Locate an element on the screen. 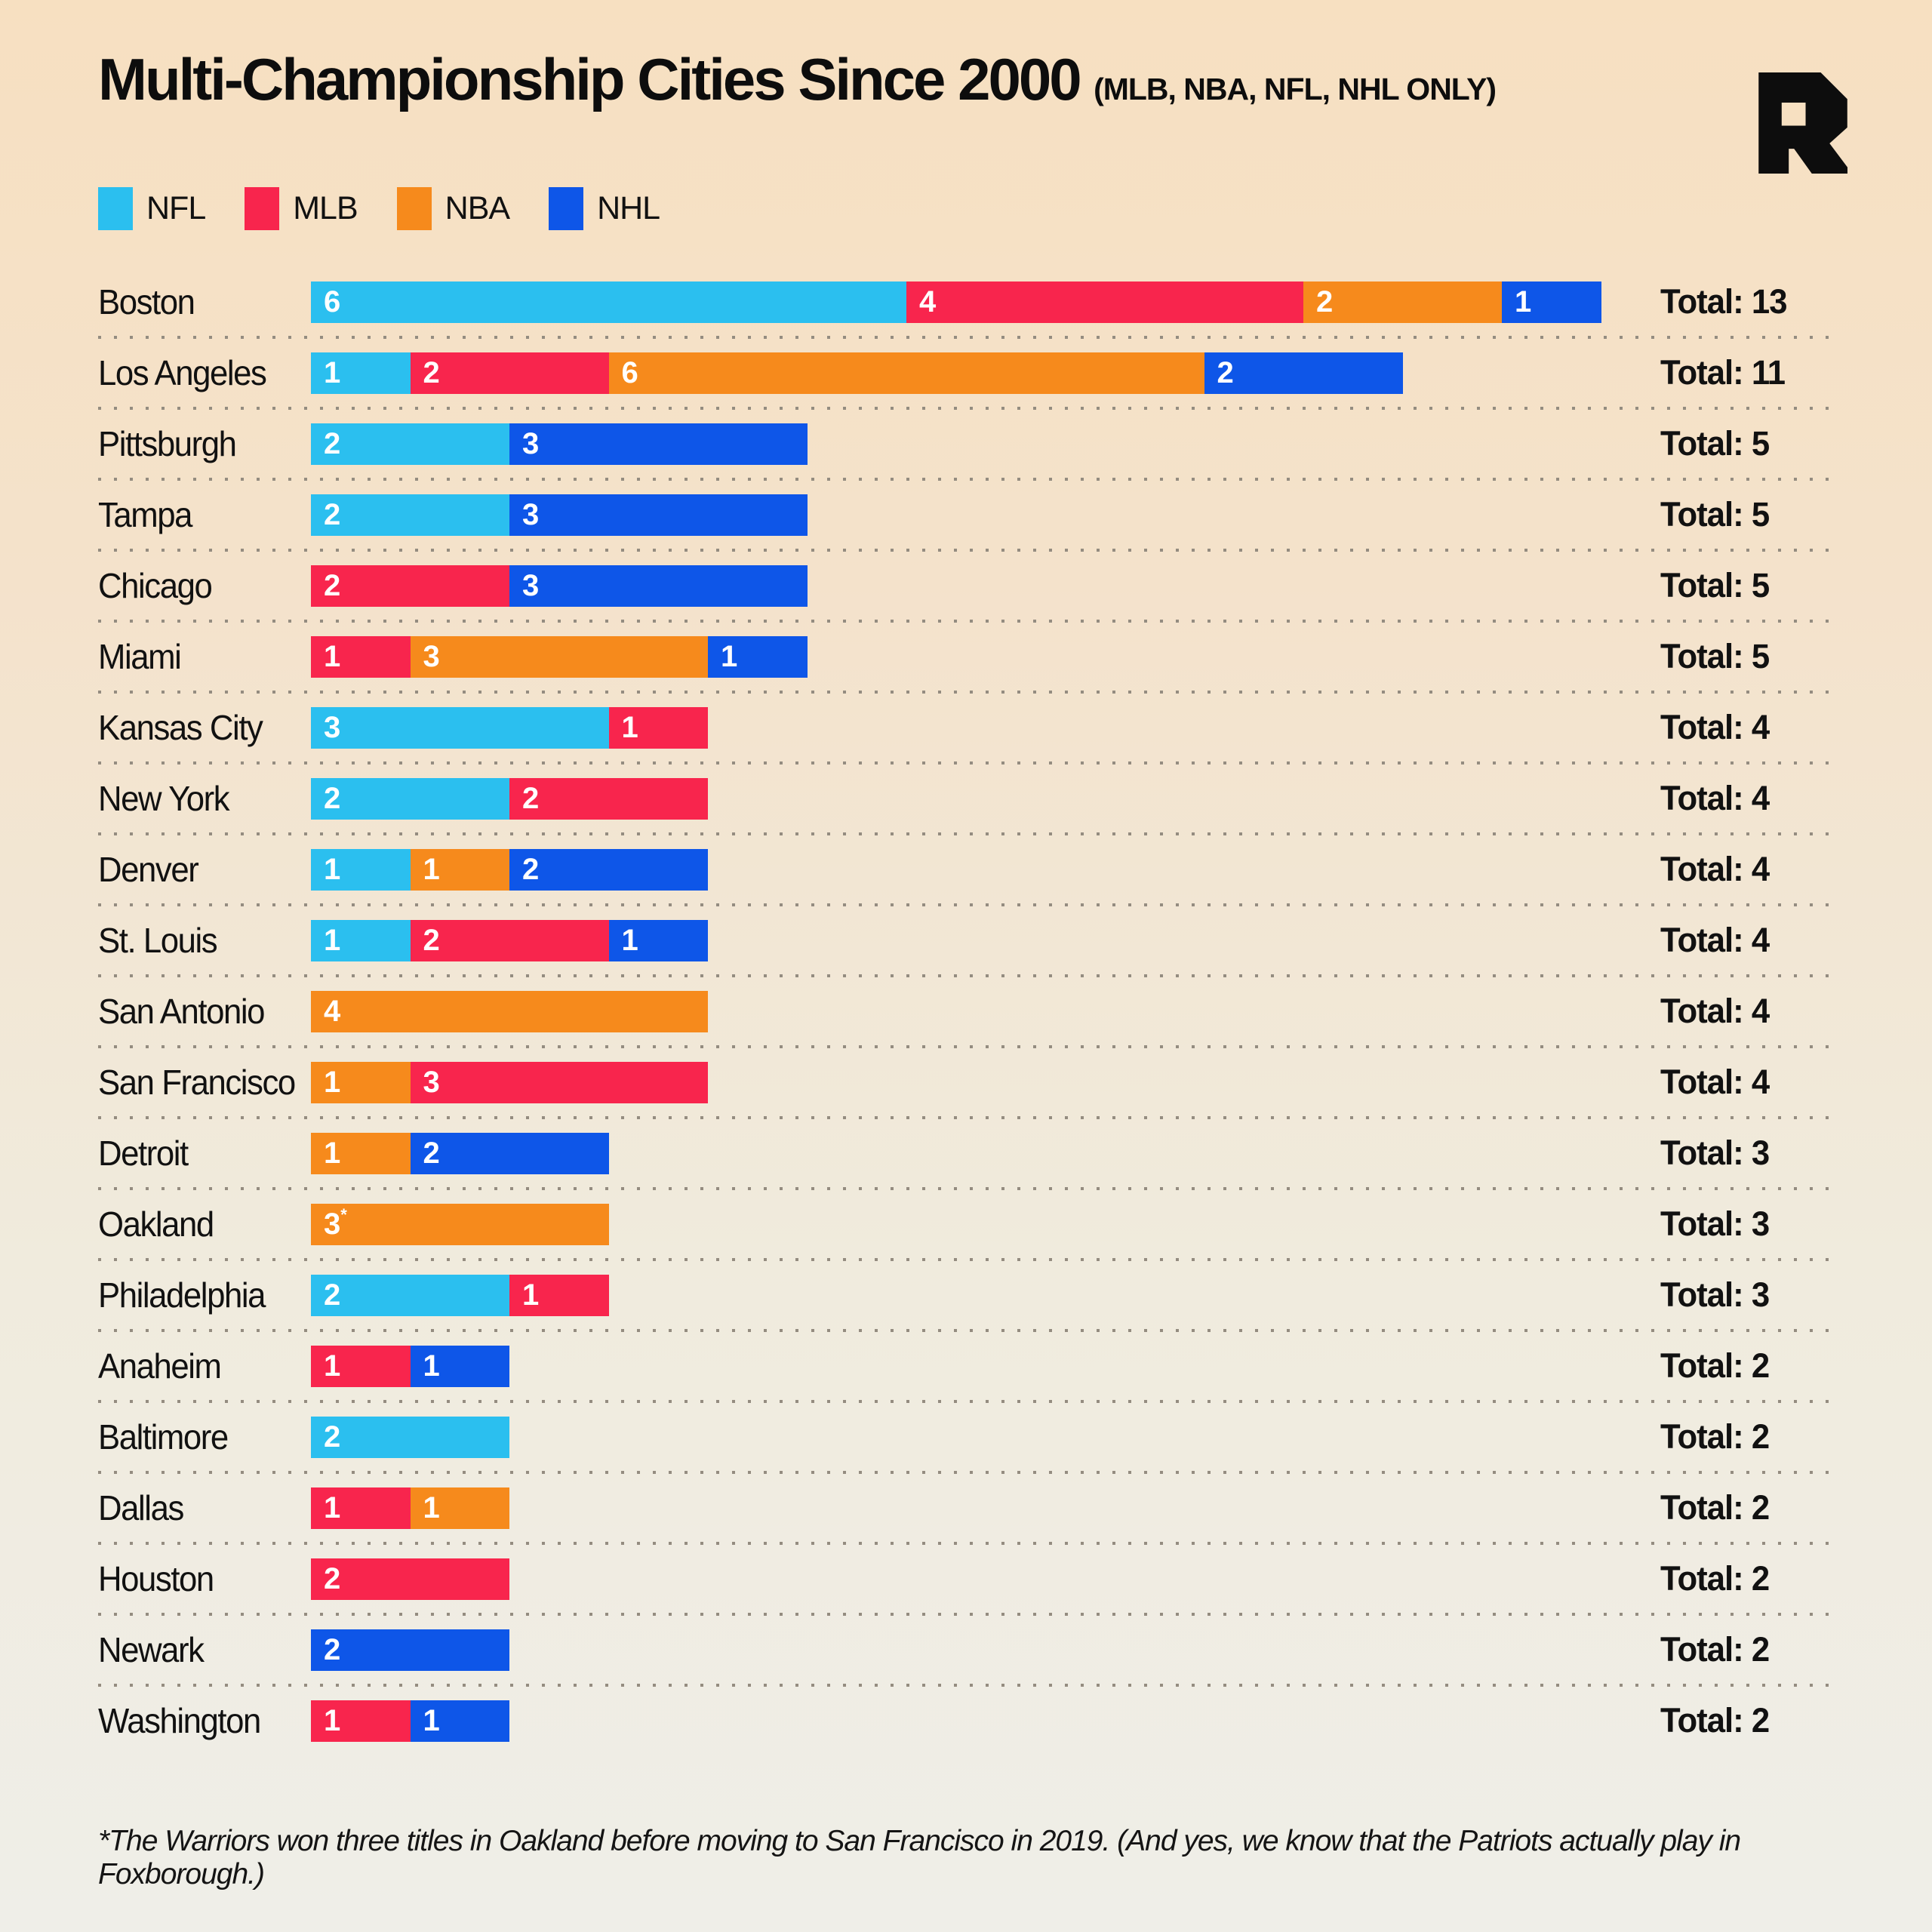 The height and width of the screenshot is (1932, 1932). stacked-bar: 4 is located at coordinates (985, 1011).